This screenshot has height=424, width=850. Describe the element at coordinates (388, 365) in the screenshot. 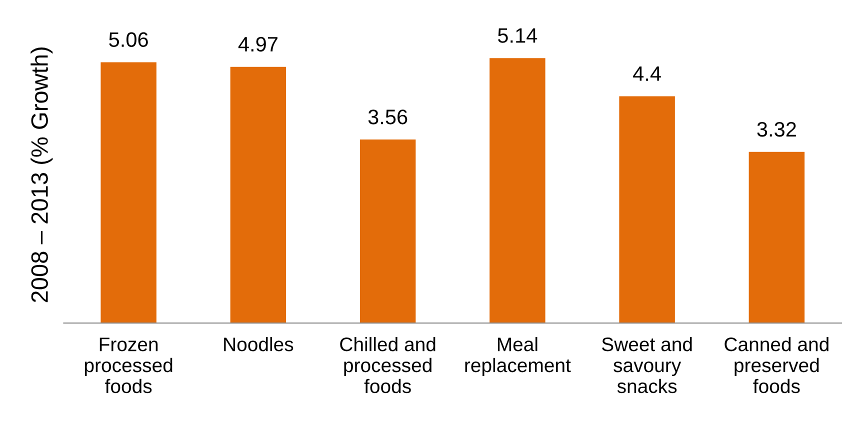

I see `x-tick-label: Chilled and processed foods` at that location.